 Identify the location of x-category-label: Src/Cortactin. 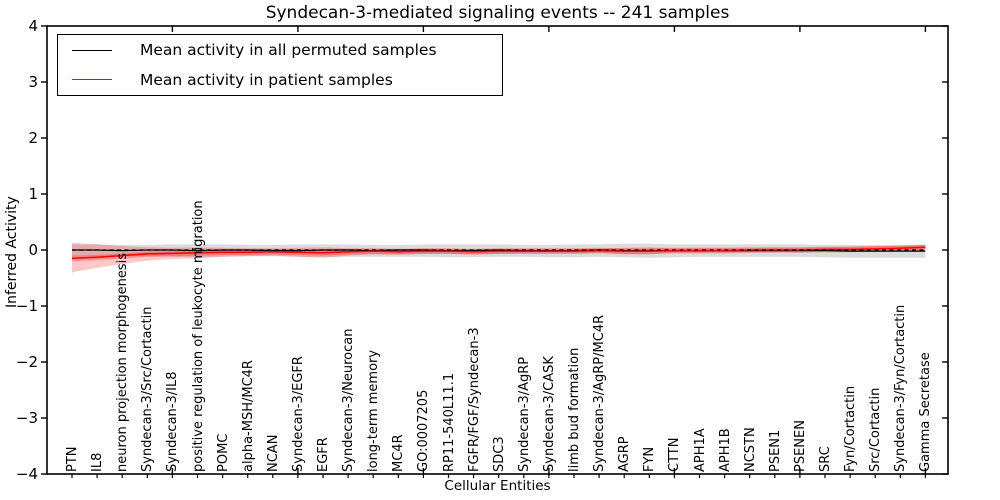
(876, 429).